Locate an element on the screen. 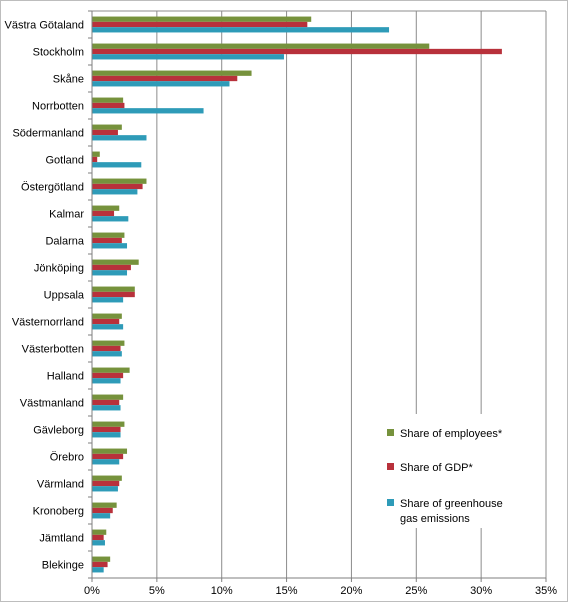  legend-box is located at coordinates (450, 471).